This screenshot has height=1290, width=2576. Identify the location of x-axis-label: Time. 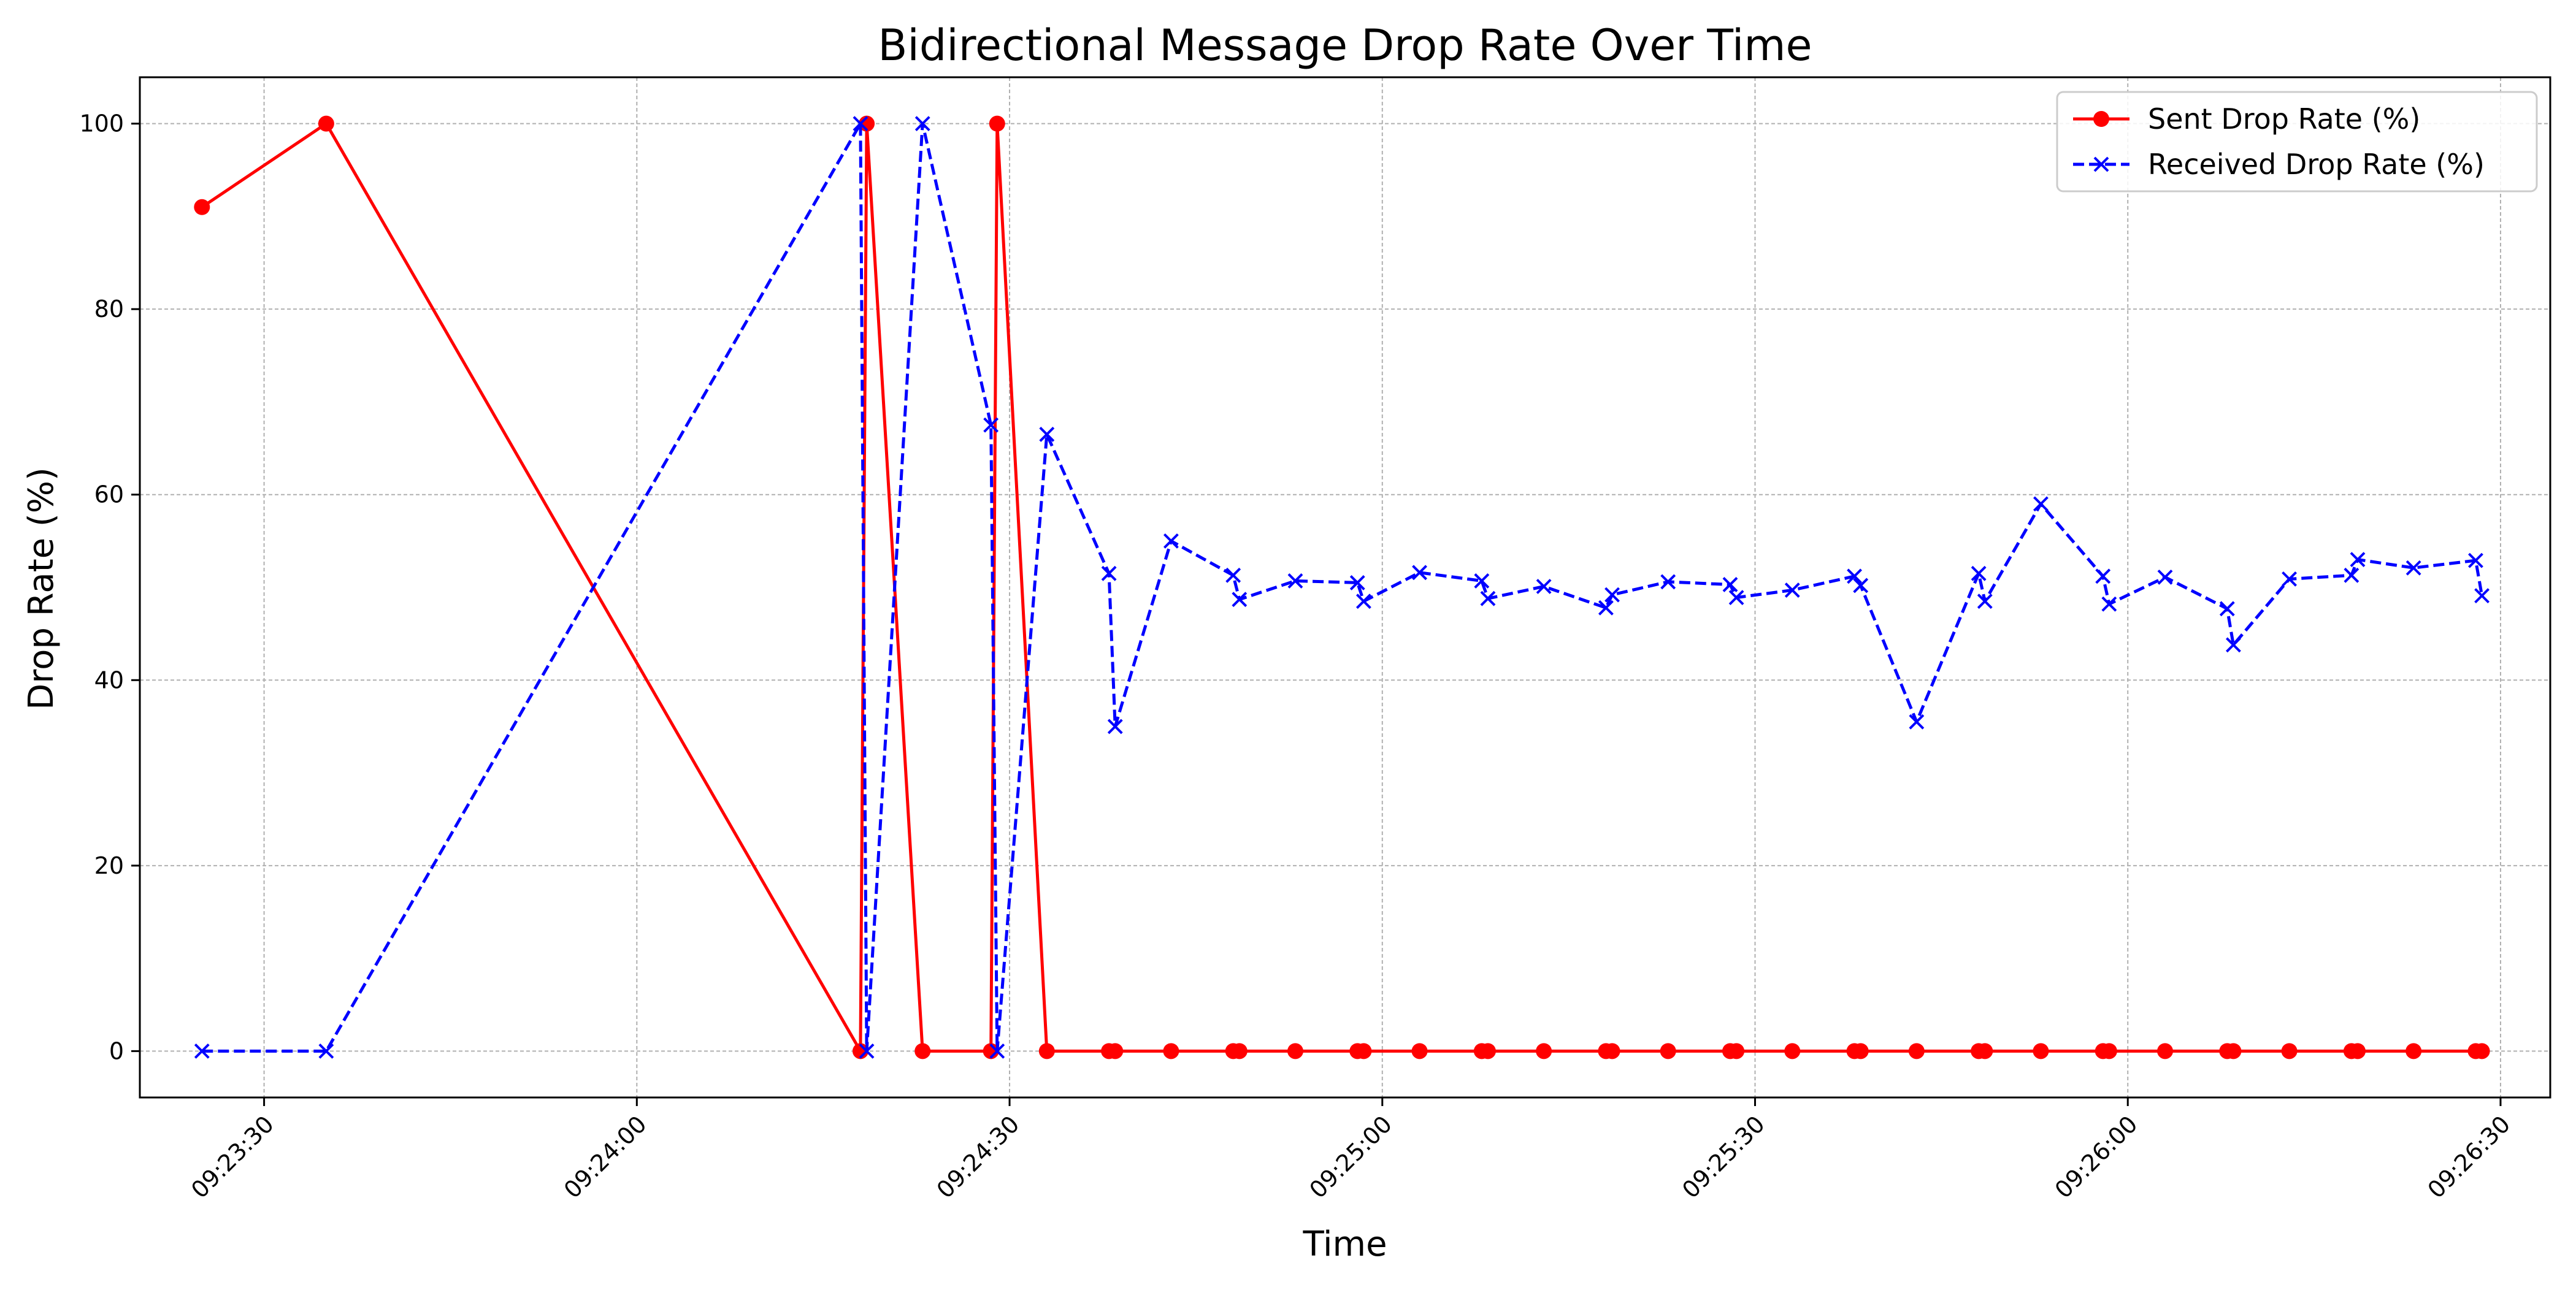
(1344, 1244).